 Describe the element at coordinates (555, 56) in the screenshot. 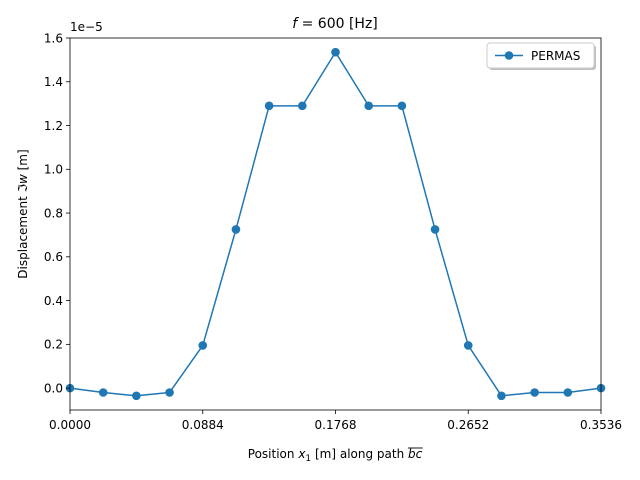

I see `legend-label: PERMAS` at that location.